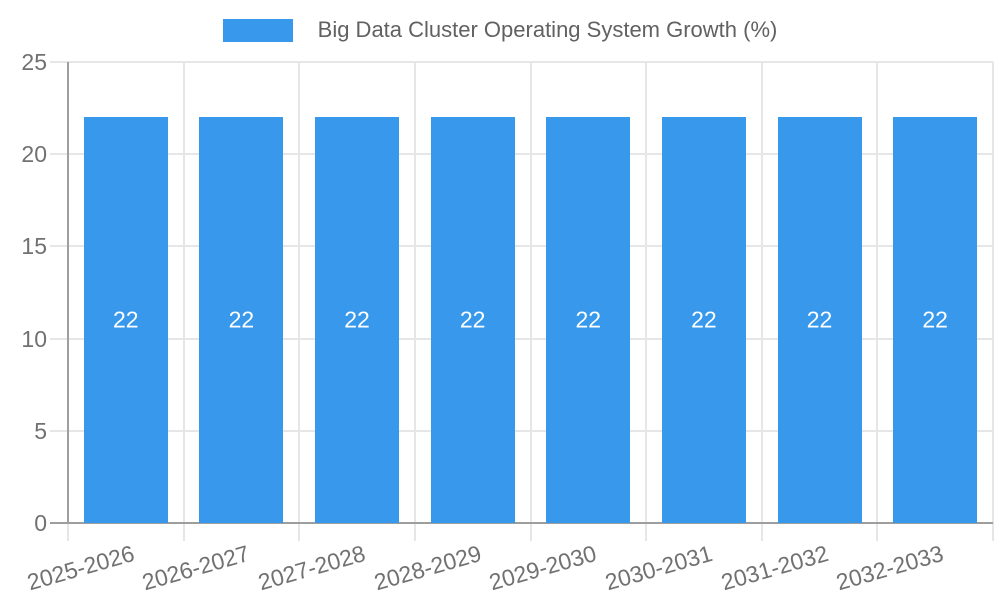 The width and height of the screenshot is (1000, 600). What do you see at coordinates (34, 246) in the screenshot?
I see `y-tick-label: 15` at bounding box center [34, 246].